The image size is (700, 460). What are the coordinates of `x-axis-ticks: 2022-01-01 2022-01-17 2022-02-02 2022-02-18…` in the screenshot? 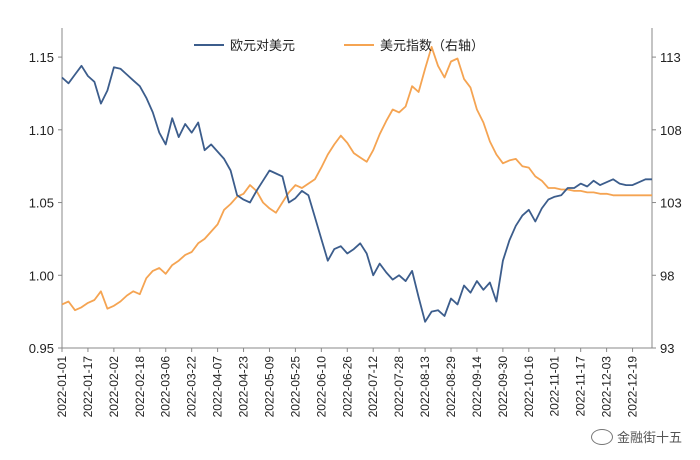 It's located at (347, 382).